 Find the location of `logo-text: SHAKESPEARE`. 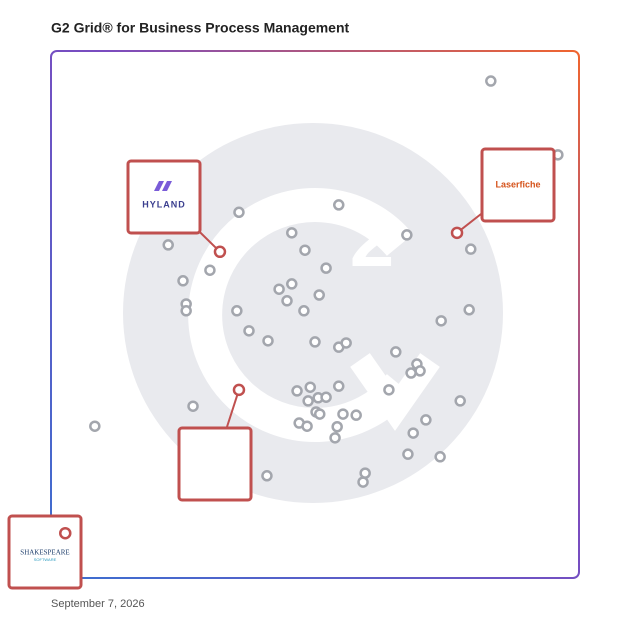

logo-text: SHAKESPEARE is located at coordinates (44, 553).